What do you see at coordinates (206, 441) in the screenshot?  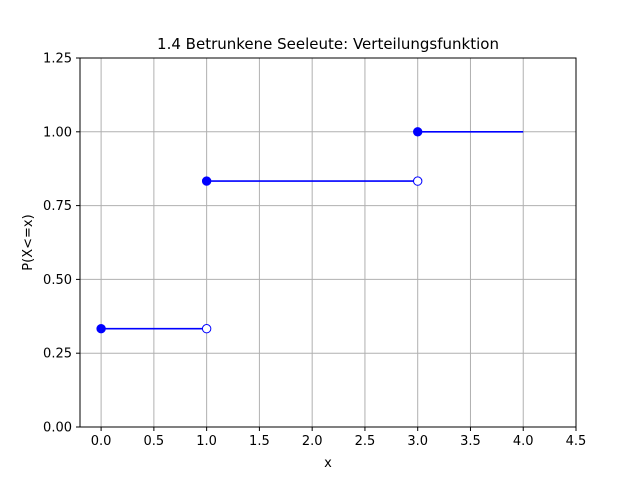 I see `x-tick-label: 1.0` at bounding box center [206, 441].